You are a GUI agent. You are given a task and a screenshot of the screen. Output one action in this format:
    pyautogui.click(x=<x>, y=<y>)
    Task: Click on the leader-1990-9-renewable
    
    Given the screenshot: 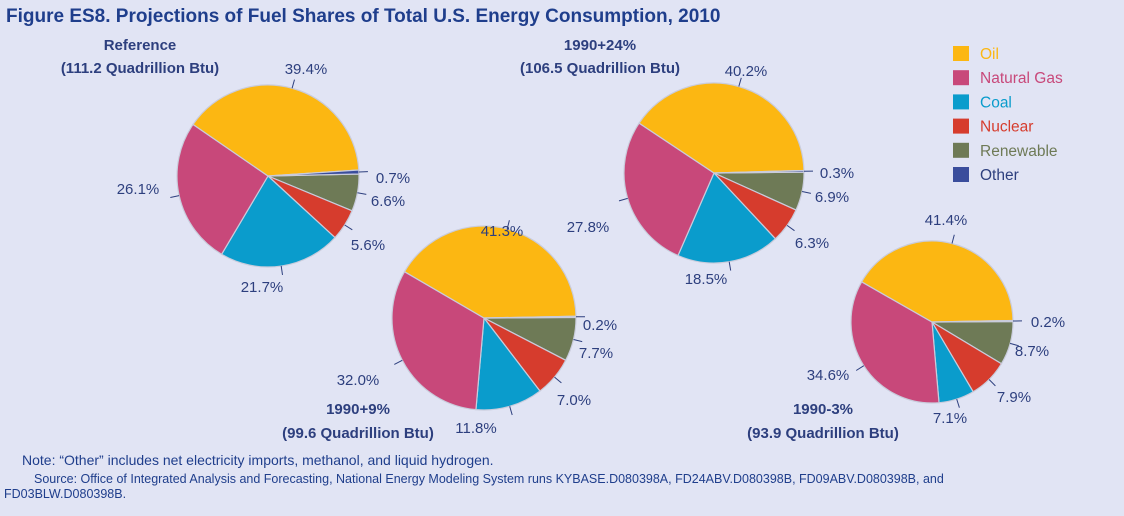 What is the action you would take?
    pyautogui.click(x=578, y=341)
    